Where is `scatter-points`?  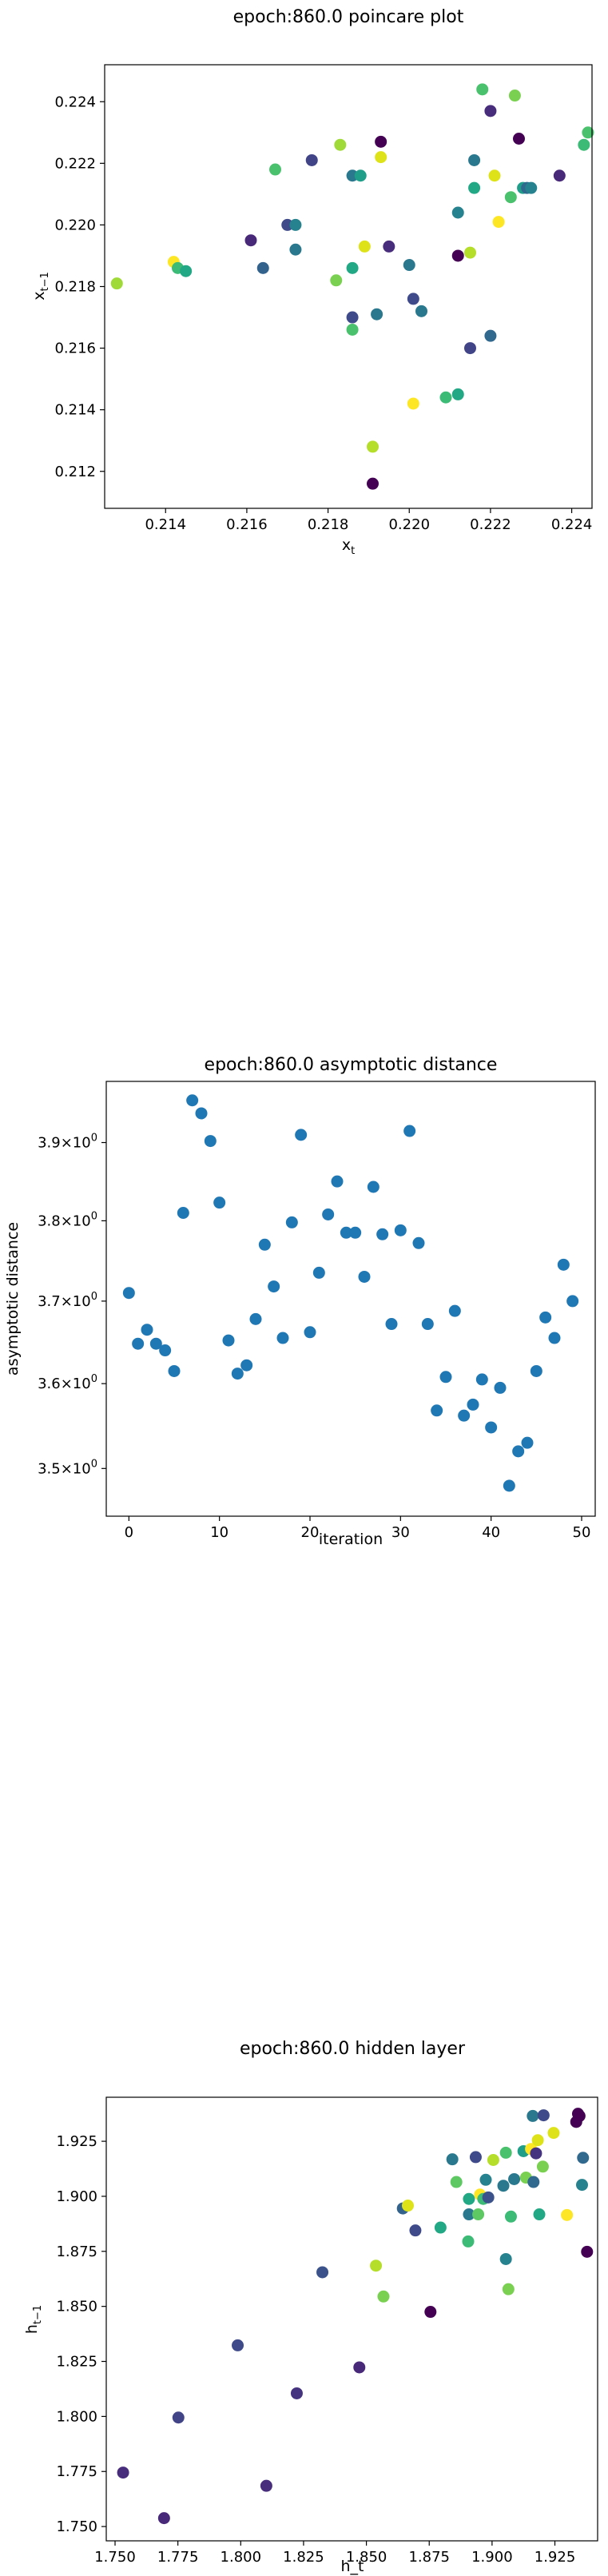
scatter-points is located at coordinates (355, 2316).